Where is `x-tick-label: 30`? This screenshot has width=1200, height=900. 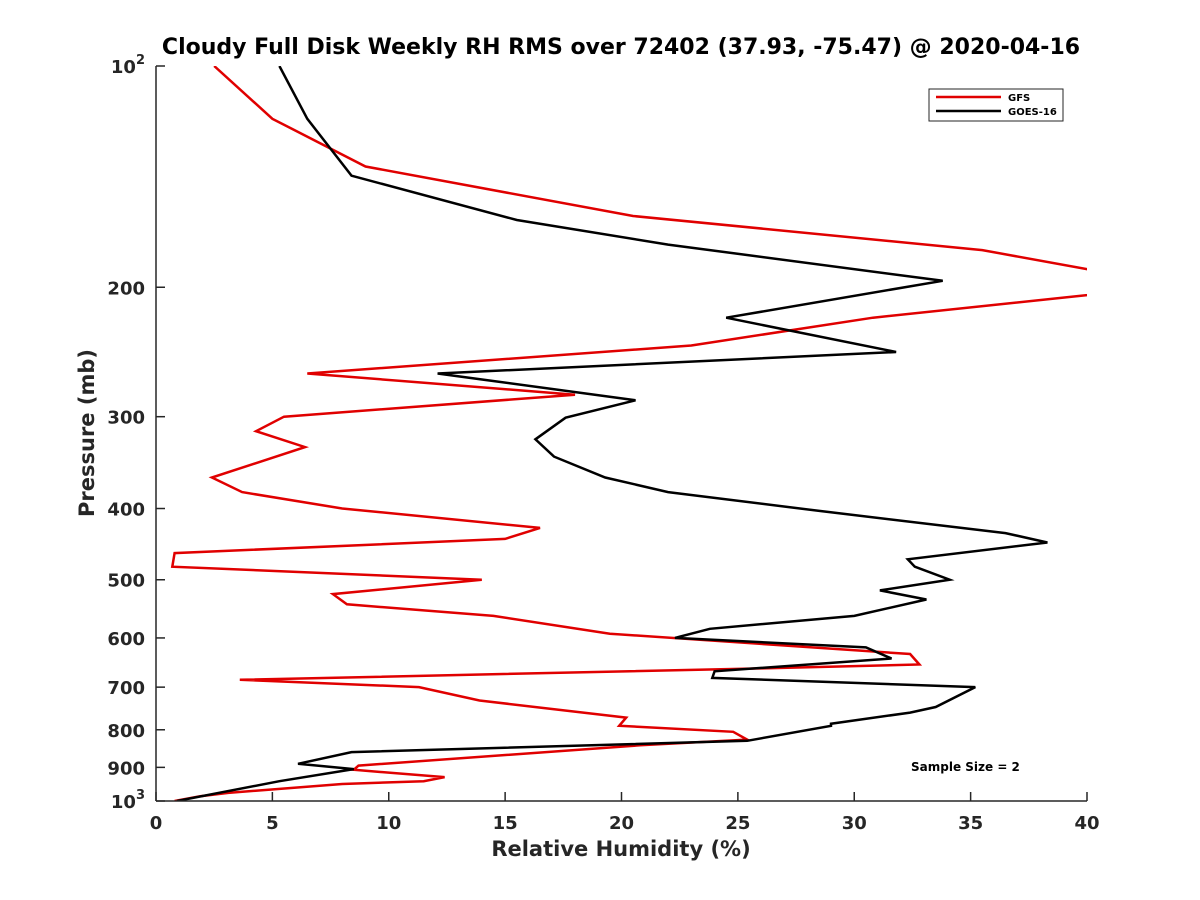
x-tick-label: 30 is located at coordinates (854, 823).